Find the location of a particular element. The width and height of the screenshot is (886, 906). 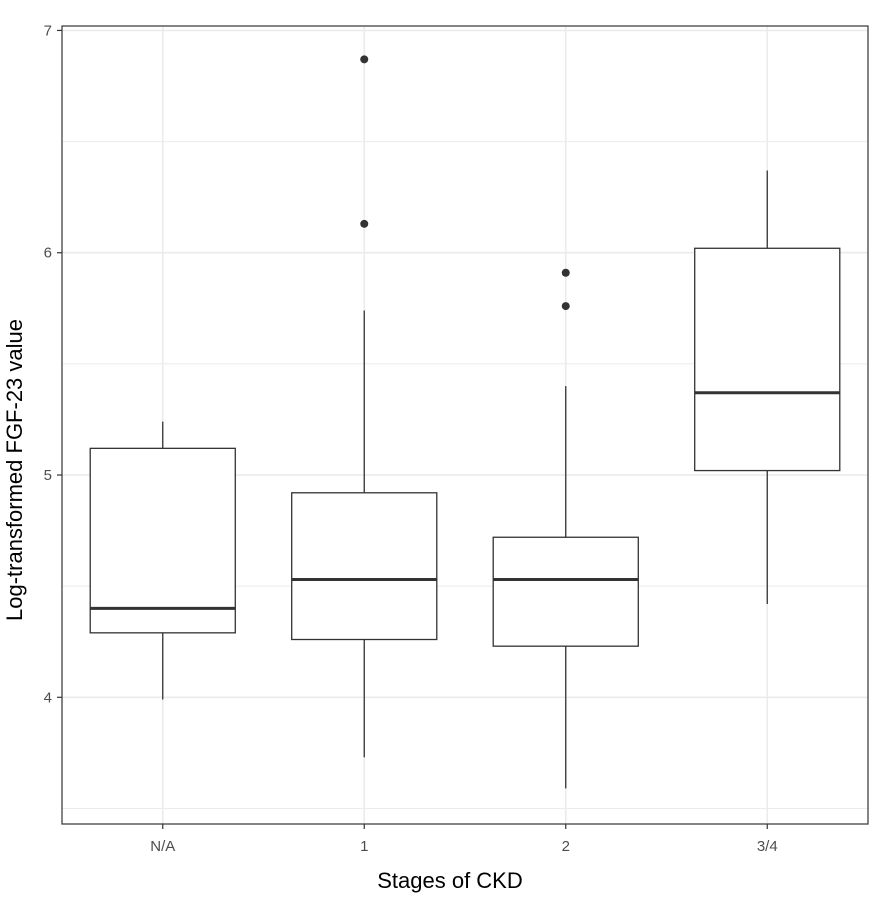

x-tick-label: N/A is located at coordinates (162, 846).